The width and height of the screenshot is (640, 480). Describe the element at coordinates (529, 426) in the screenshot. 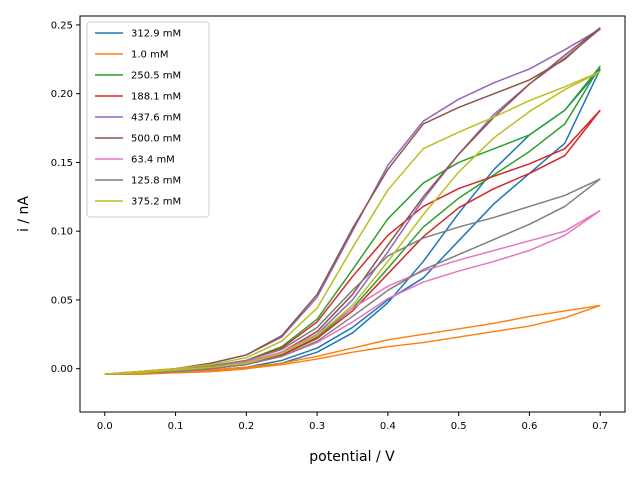

I see `x-tick-label: 0.6` at that location.